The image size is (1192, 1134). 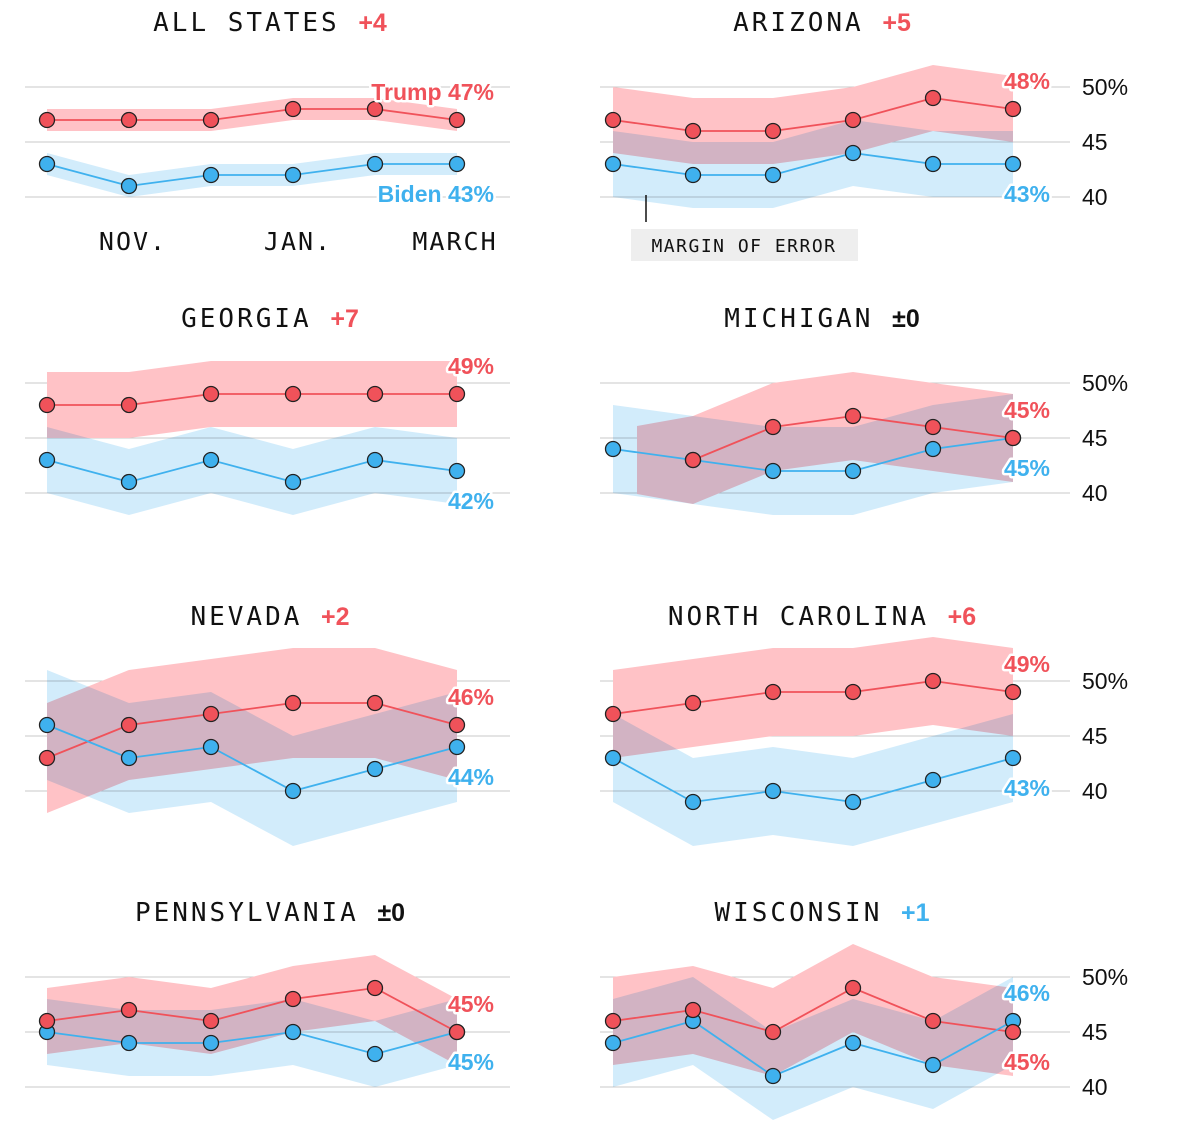 What do you see at coordinates (133, 241) in the screenshot?
I see `x-tick-label: NOV.` at bounding box center [133, 241].